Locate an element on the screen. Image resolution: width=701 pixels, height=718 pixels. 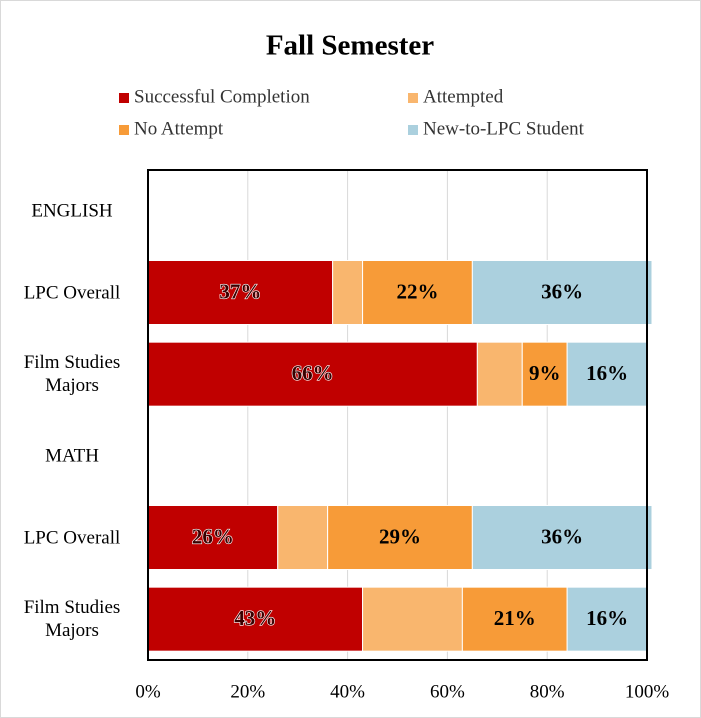
legend-label: Successful Completion is located at coordinates (222, 96).